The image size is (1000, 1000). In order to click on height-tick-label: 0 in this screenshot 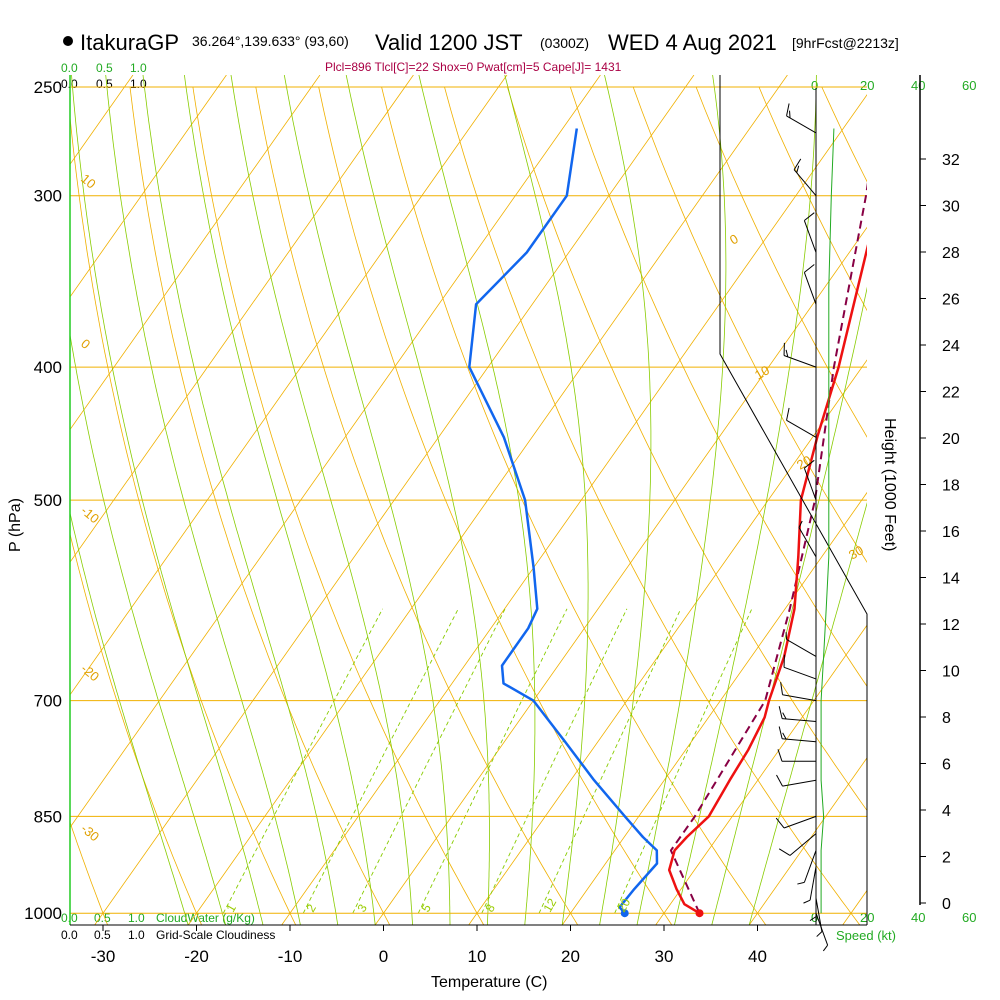, I will do `click(946, 904)`.